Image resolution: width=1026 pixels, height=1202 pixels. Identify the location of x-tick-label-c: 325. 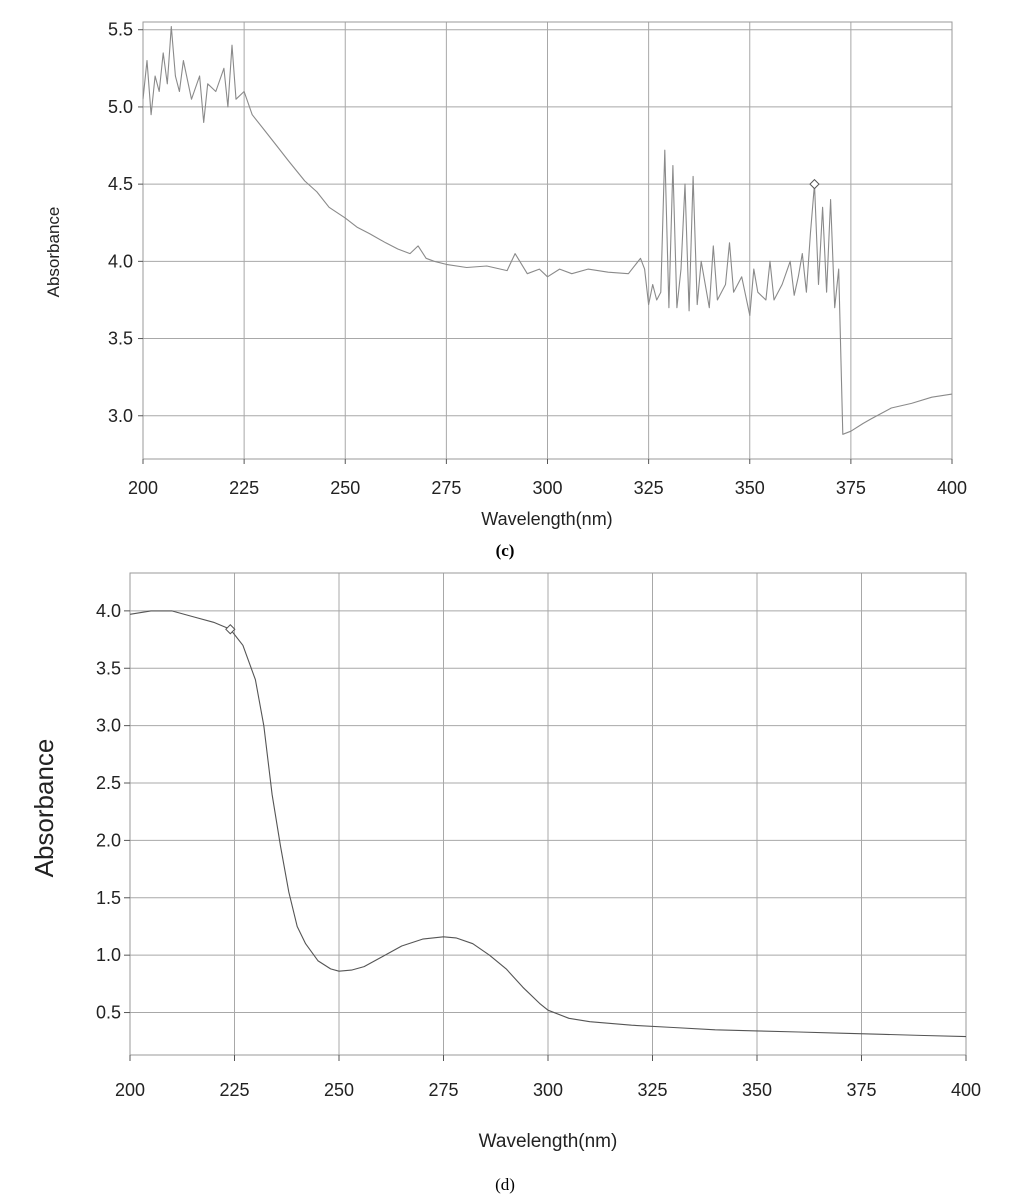
(649, 488).